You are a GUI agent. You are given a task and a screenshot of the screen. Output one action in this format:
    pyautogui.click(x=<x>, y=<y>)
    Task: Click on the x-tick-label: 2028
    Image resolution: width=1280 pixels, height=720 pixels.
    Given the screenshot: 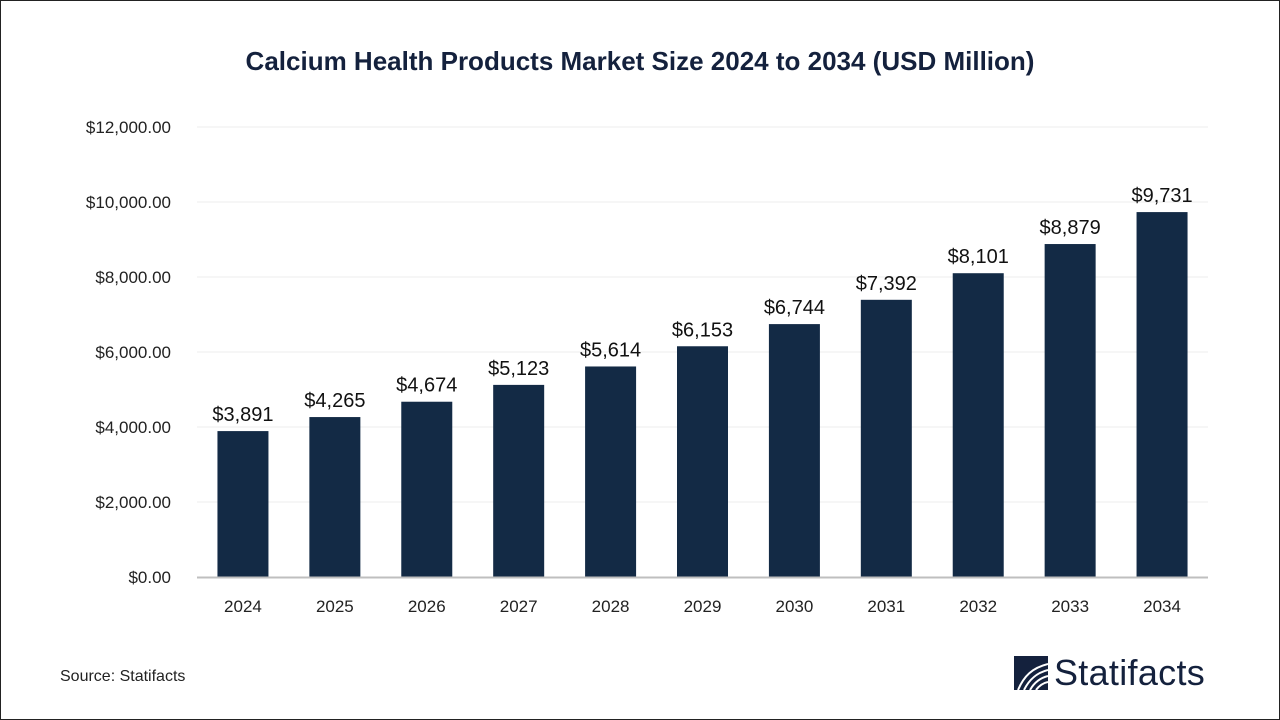 What is the action you would take?
    pyautogui.click(x=611, y=606)
    